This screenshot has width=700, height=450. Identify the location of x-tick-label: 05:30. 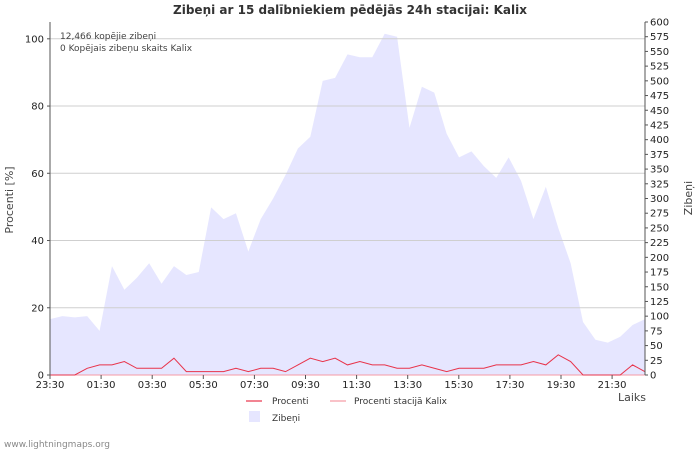
(203, 385).